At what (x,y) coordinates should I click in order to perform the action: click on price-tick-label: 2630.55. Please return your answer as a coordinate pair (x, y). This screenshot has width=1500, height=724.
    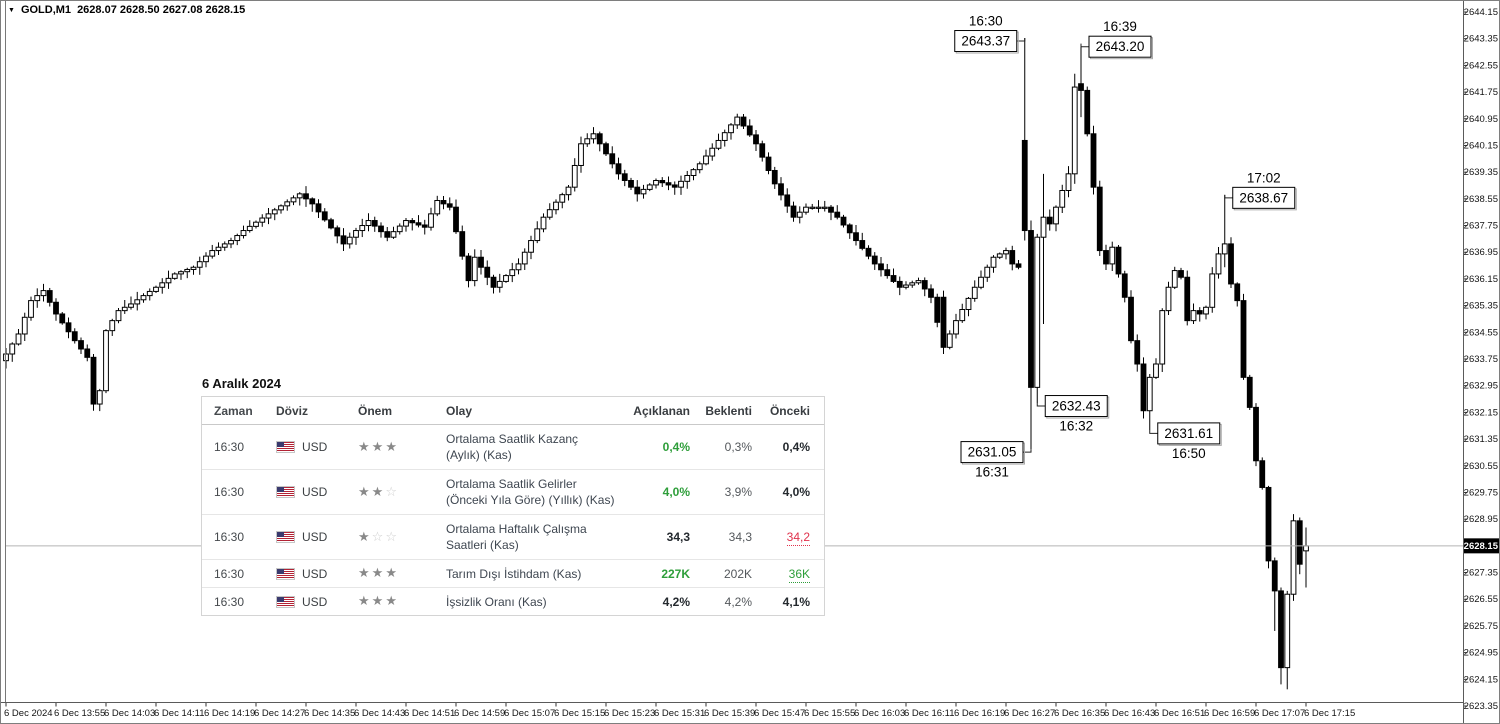
    Looking at the image, I should click on (1481, 466).